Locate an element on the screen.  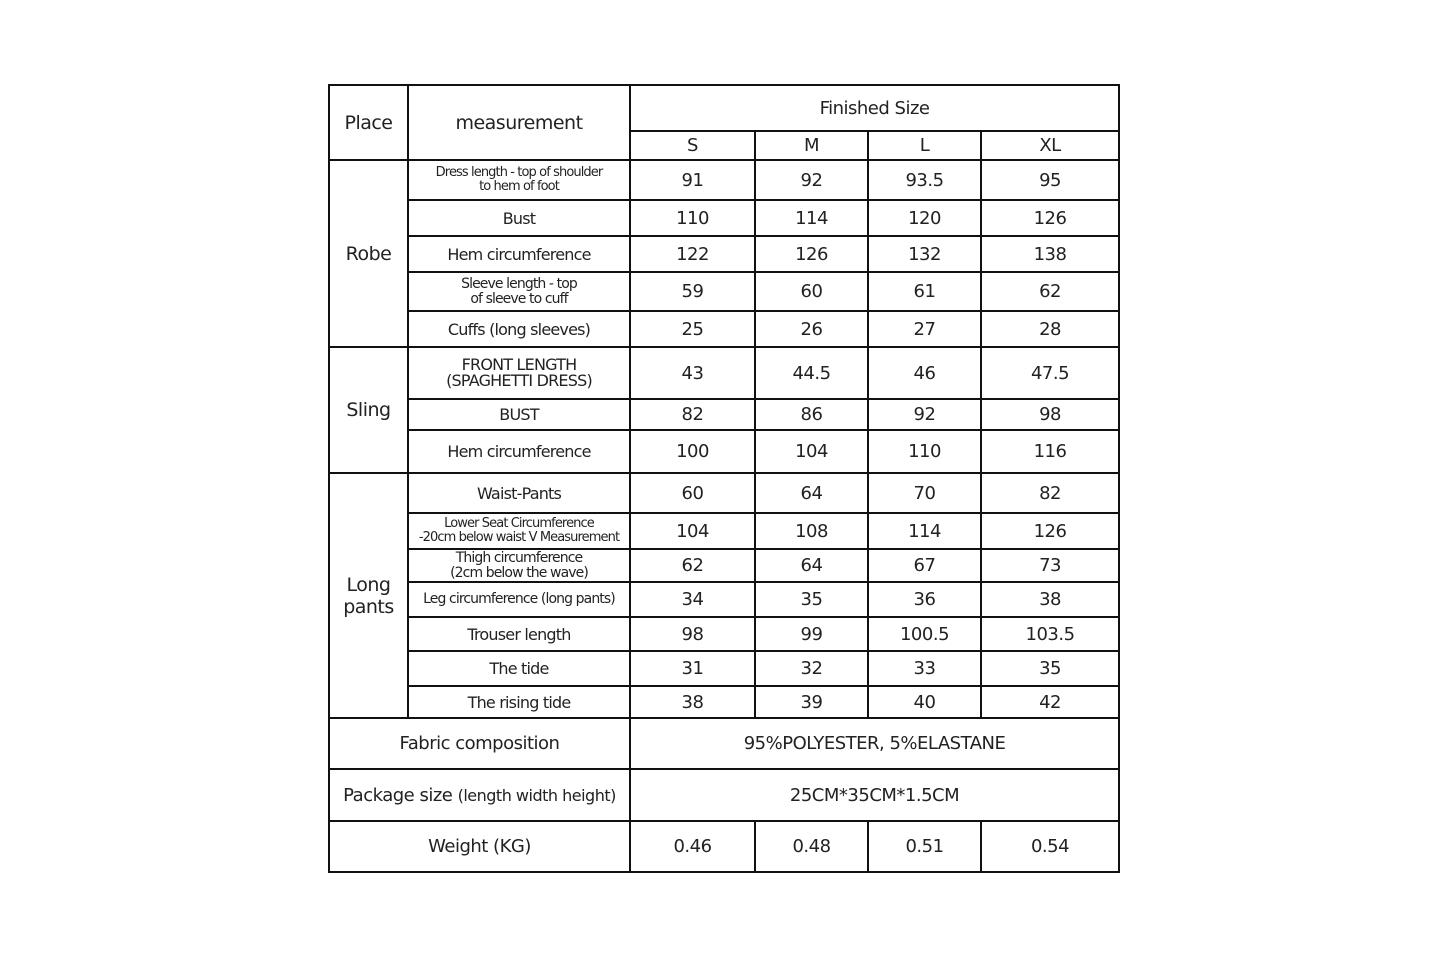
measurement-cell: The tide is located at coordinates (519, 668).